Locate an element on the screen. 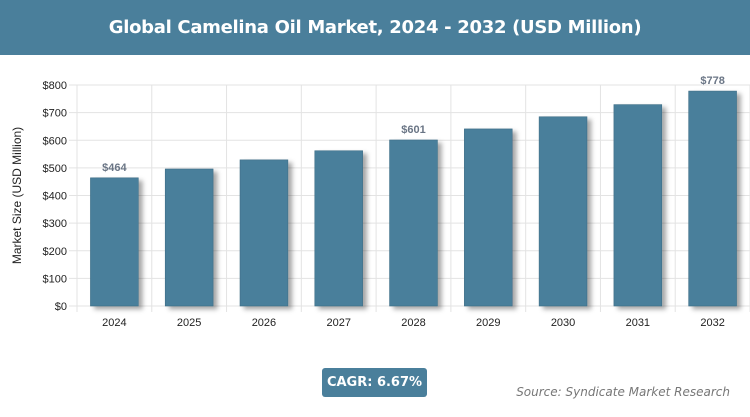 The height and width of the screenshot is (417, 750). bar-2032 is located at coordinates (712, 198).